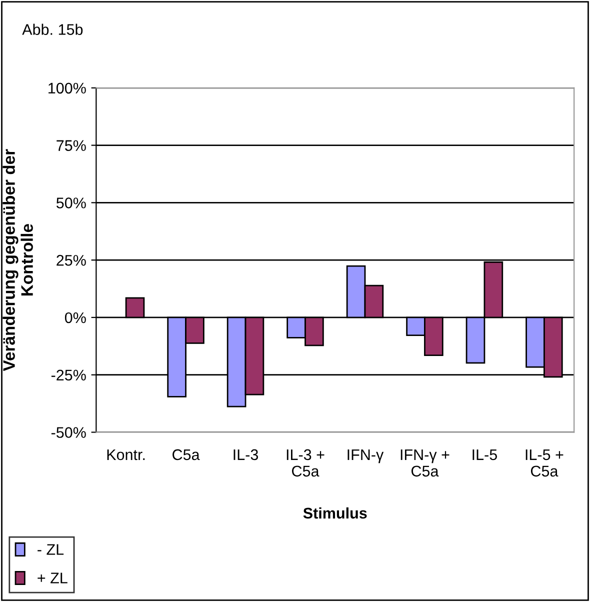 This screenshot has height=602, width=590. I want to click on legend-label: - ZL, so click(51, 549).